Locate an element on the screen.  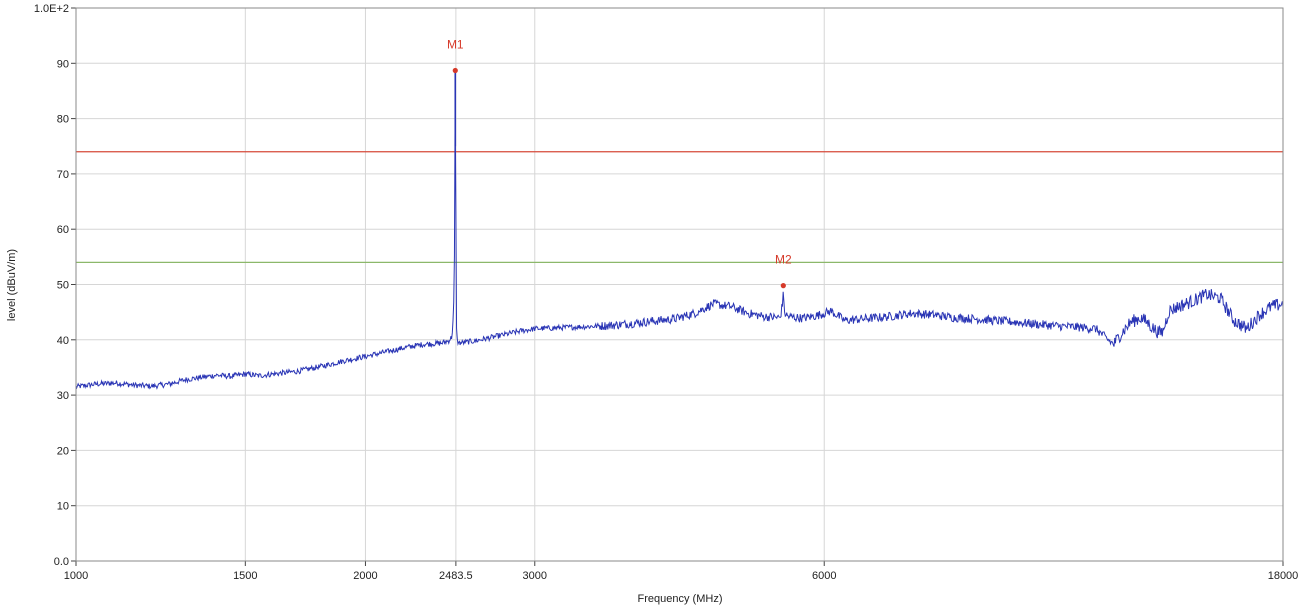
x-tick-label: 3000 is located at coordinates (535, 576).